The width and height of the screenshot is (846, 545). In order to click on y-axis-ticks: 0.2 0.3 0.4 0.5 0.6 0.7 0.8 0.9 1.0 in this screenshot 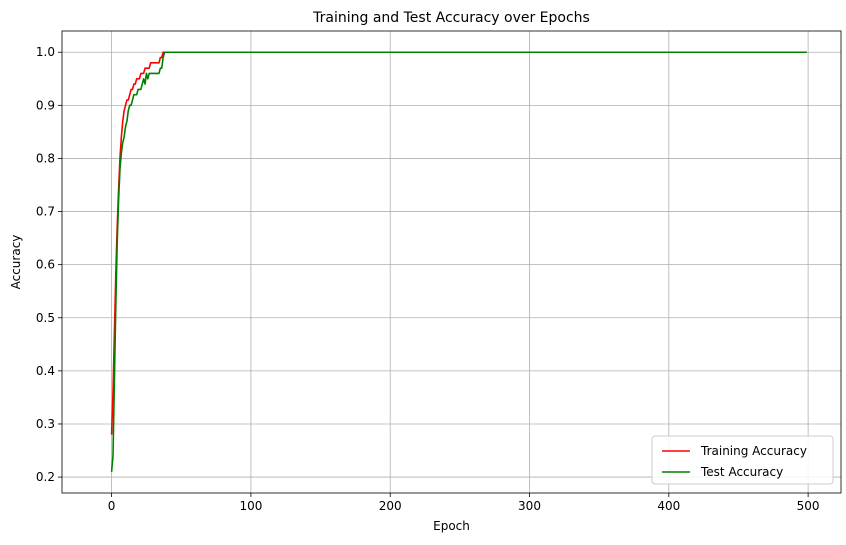, I will do `click(49, 264)`.